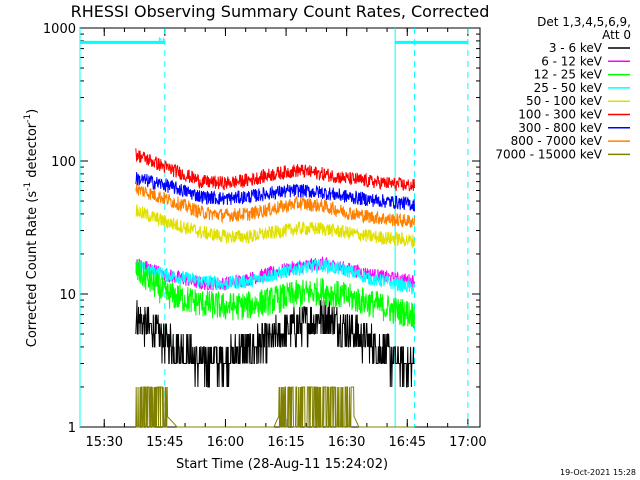 This screenshot has width=640, height=480. I want to click on timestamp: 19-Oct-2021 15:28, so click(598, 472).